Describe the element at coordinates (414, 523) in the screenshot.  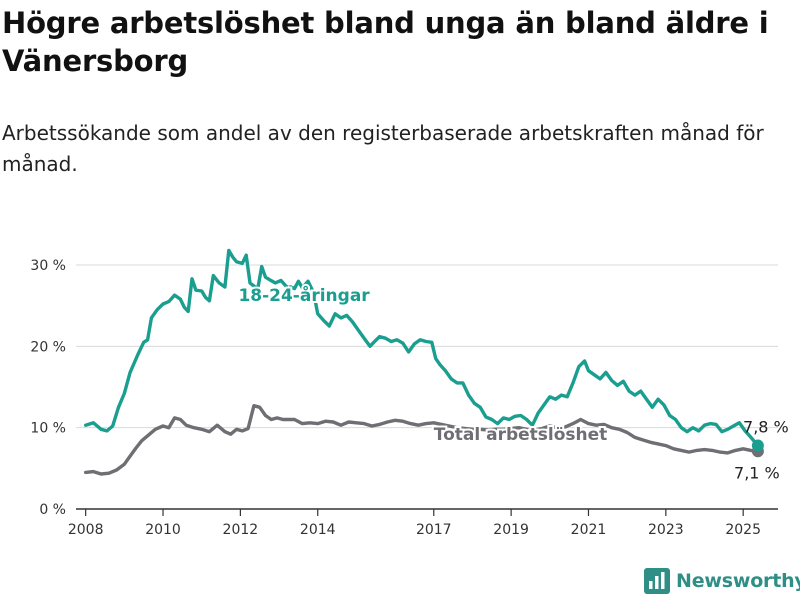
I see `x-axis: 2008 2010 2012 2014 2017 2019 2021 2023 2025` at that location.